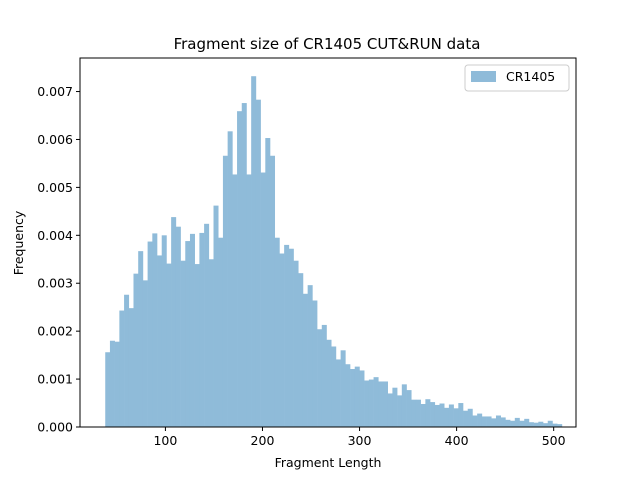  What do you see at coordinates (483, 76) in the screenshot?
I see `legend-swatch` at bounding box center [483, 76].